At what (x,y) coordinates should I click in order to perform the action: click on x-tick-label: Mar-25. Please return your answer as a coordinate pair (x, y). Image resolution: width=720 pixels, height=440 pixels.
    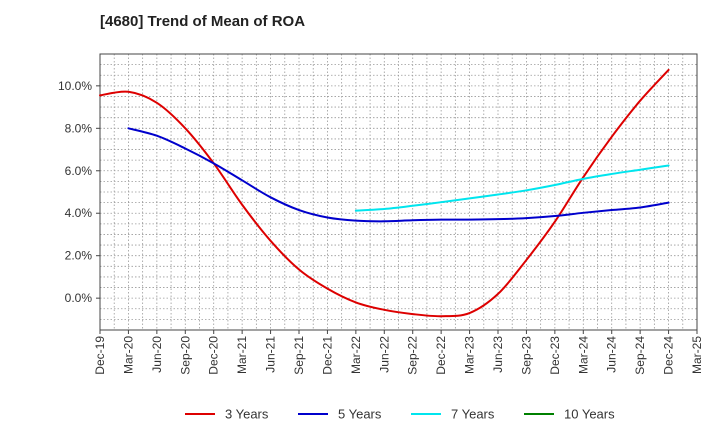
    Looking at the image, I should click on (697, 355).